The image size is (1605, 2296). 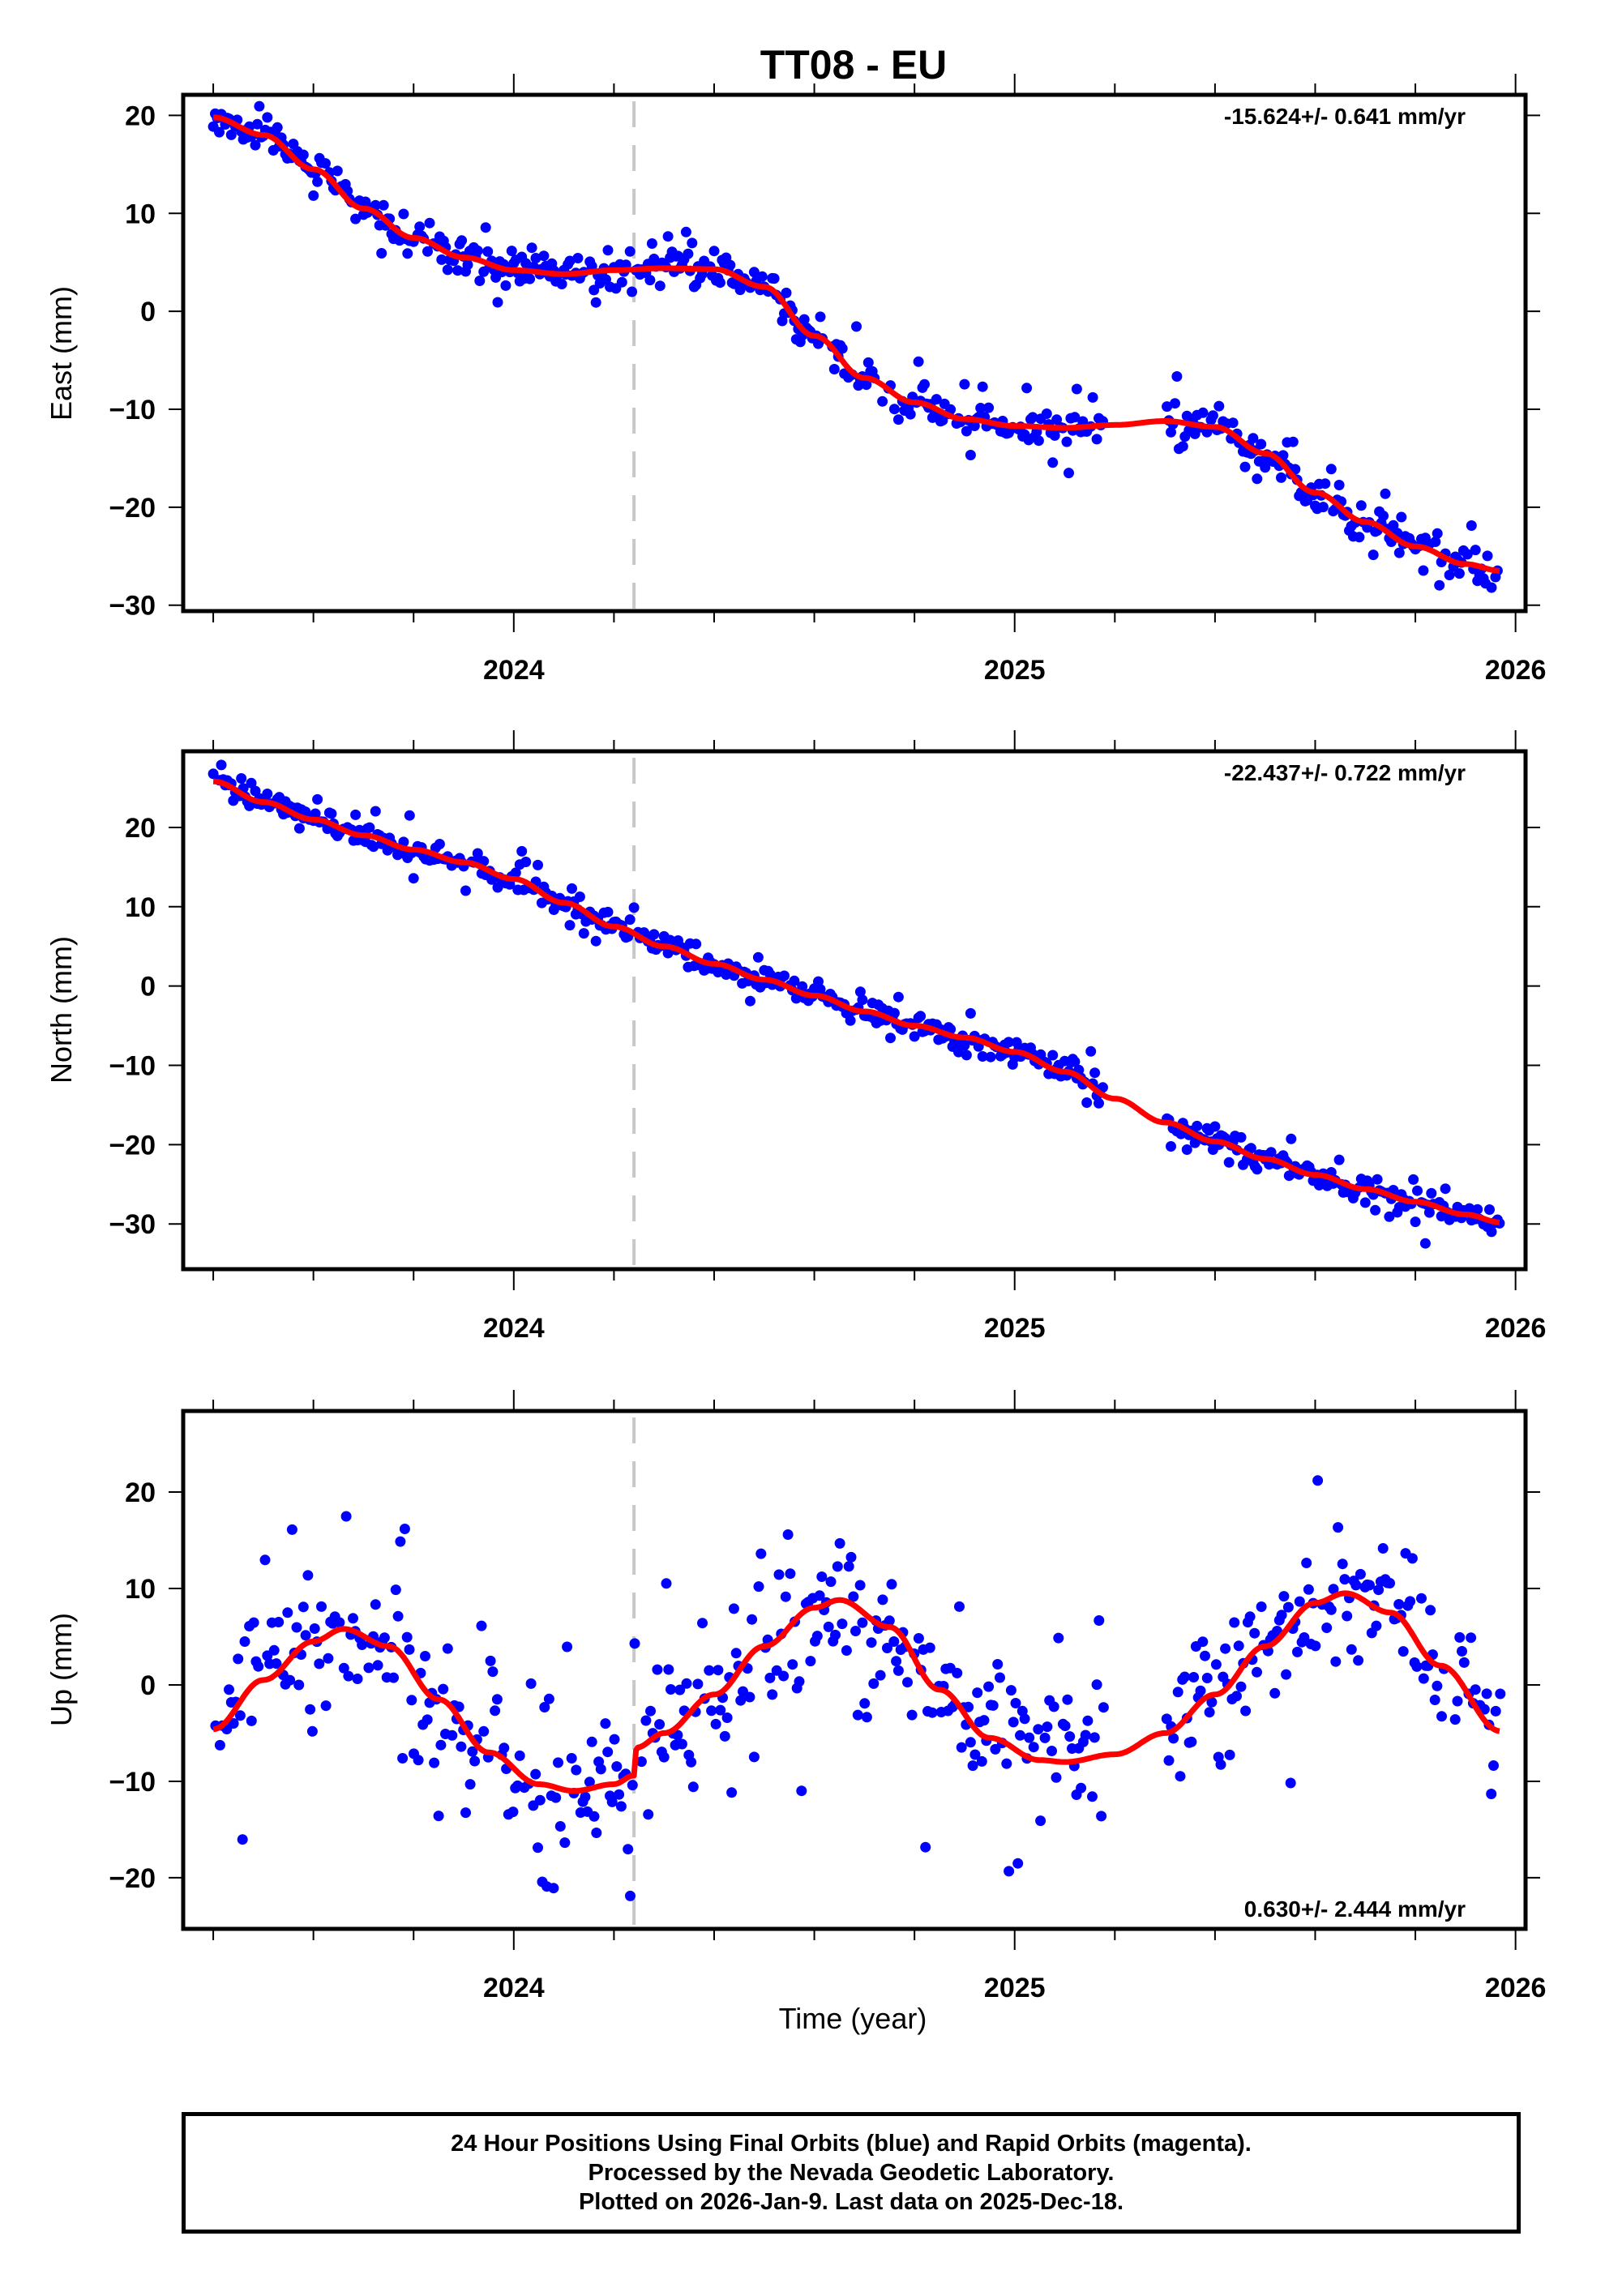 I want to click on east-axis-label: East (mm), so click(x=61, y=353).